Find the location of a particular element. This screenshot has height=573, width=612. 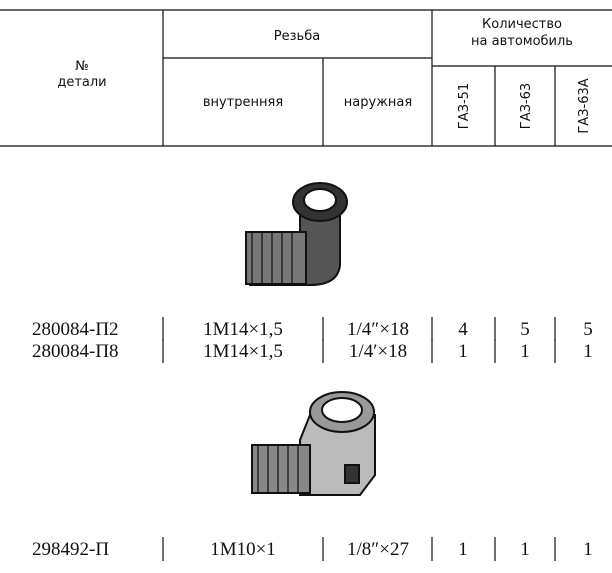

header-part-no: № is located at coordinates (82, 66).